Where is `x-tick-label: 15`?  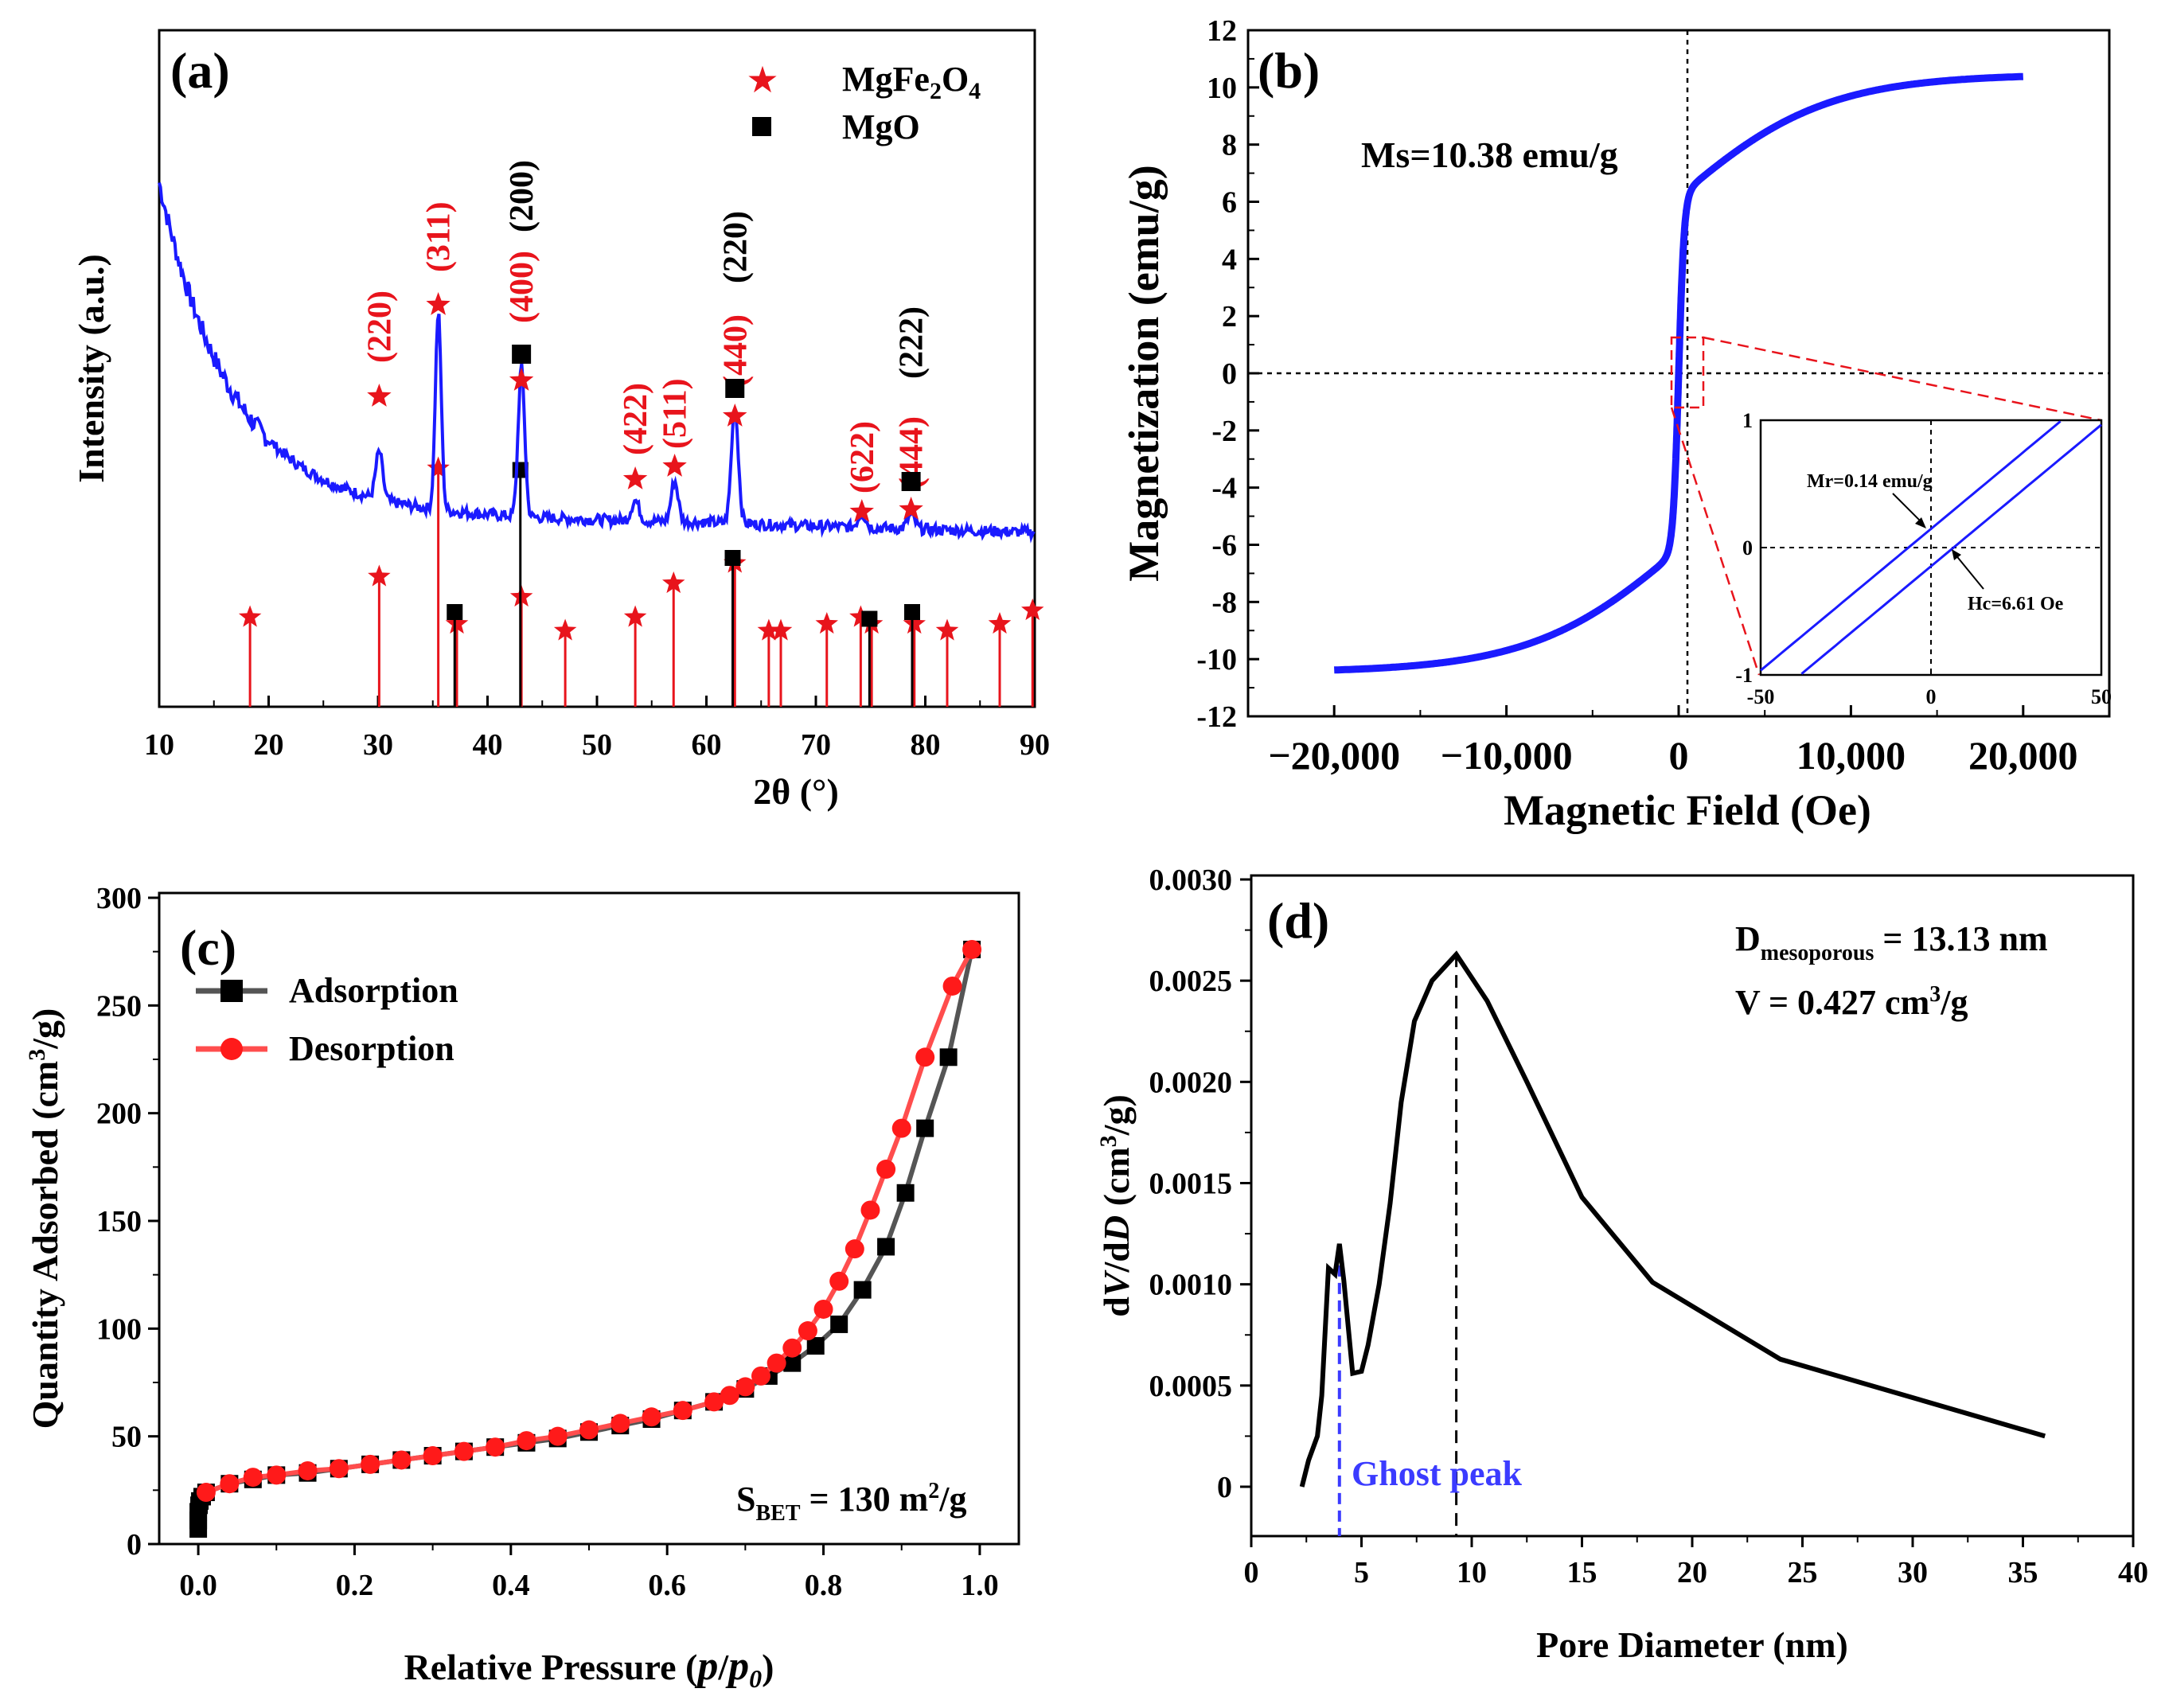
x-tick-label: 15 is located at coordinates (1582, 1572).